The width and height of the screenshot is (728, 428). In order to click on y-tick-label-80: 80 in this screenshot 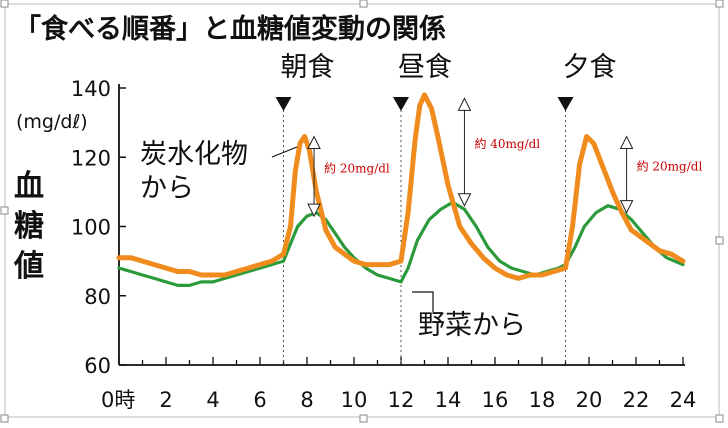, I will do `click(97, 297)`.